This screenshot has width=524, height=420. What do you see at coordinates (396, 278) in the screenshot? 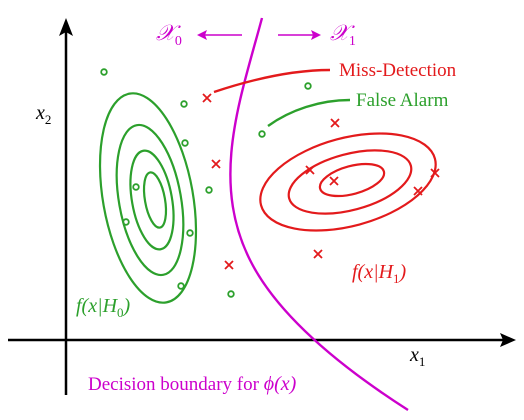
I see `density-h1-sub: 1` at bounding box center [396, 278].